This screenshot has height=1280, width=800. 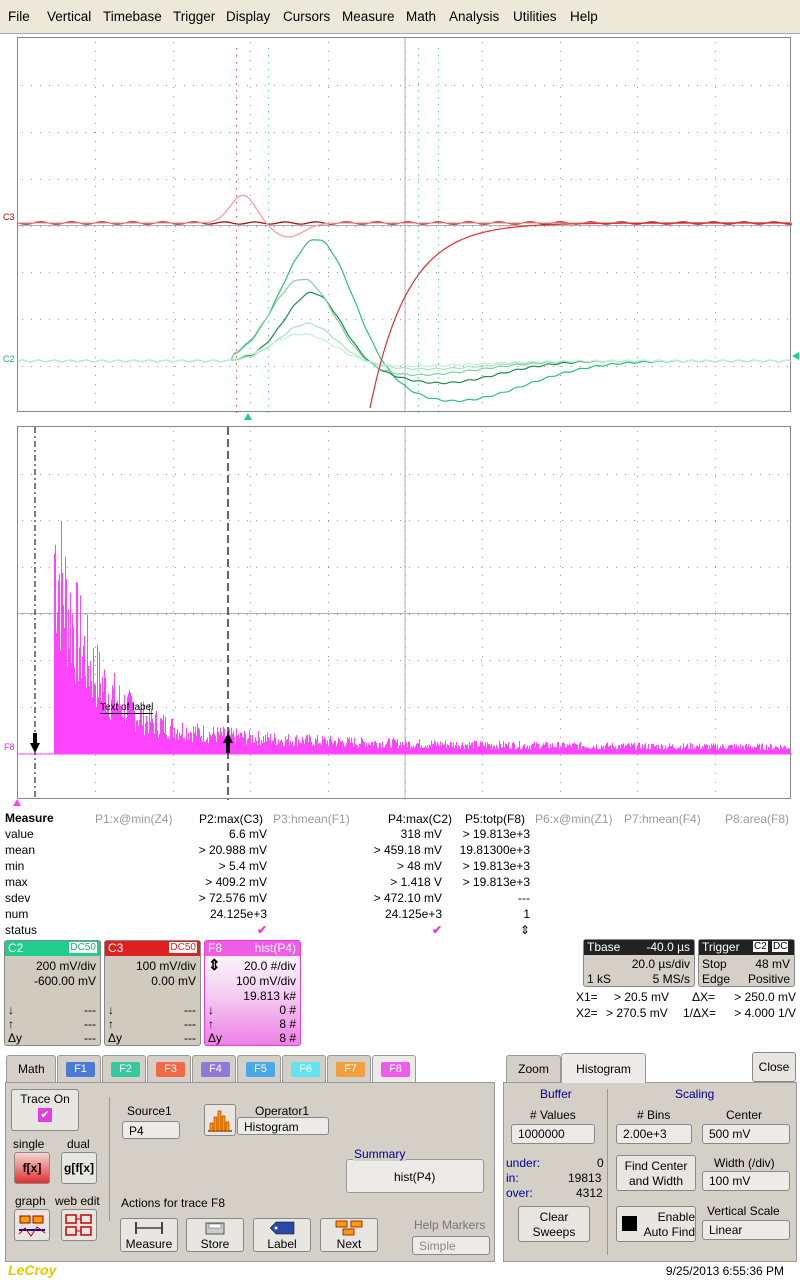 What do you see at coordinates (656, 1224) in the screenshot?
I see `enable-auto-find-button: Enable Auto Find` at bounding box center [656, 1224].